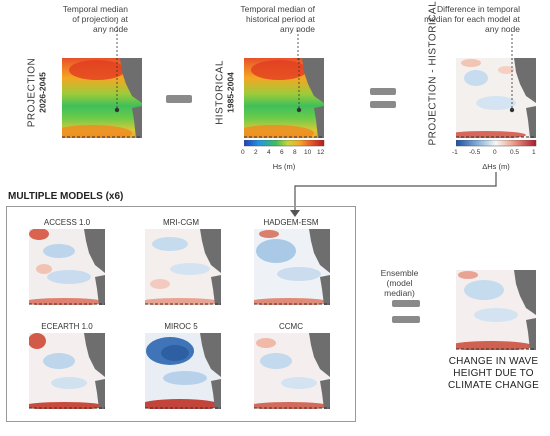  I want to click on model-map-miroc, so click(183, 371).